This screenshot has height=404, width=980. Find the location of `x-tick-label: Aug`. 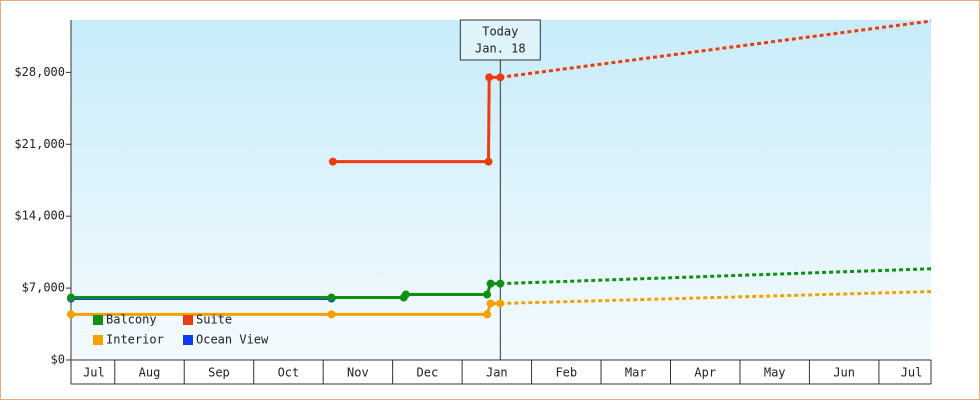

x-tick-label: Aug is located at coordinates (150, 373).